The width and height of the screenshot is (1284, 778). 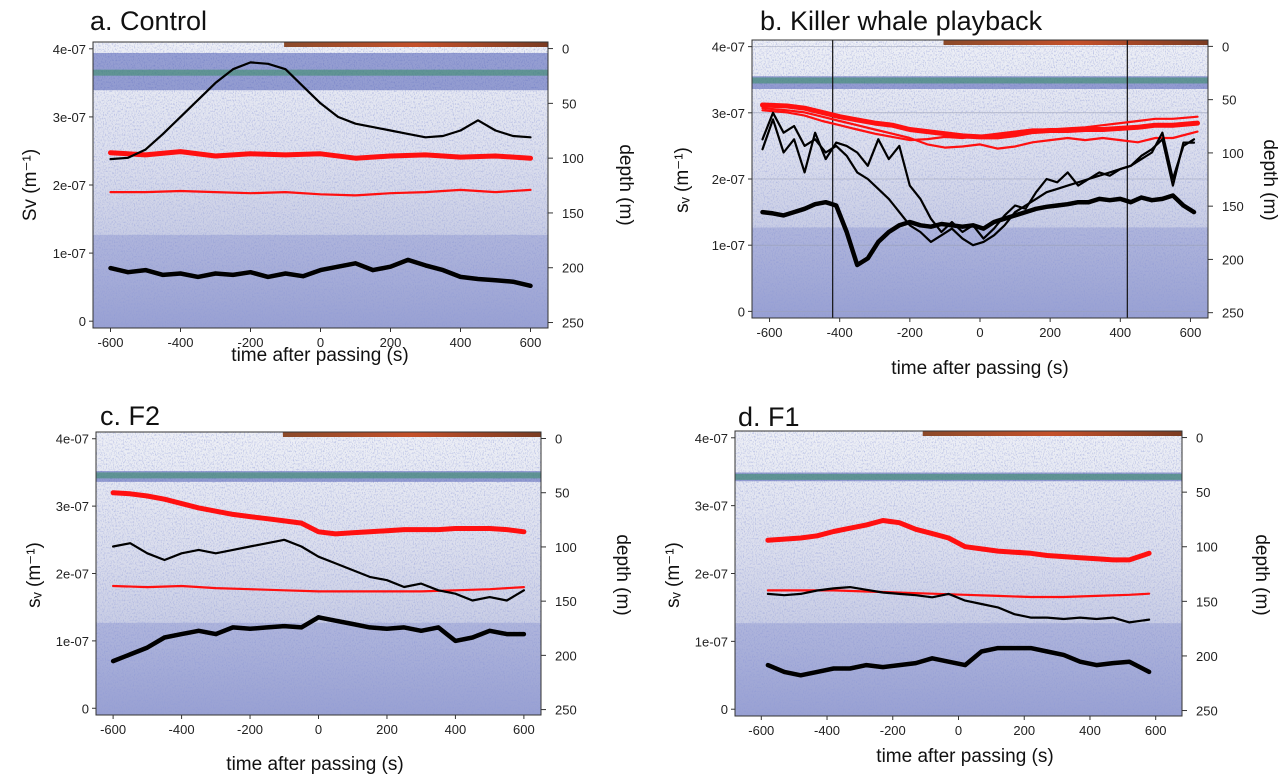 I want to click on panel-b-series-5-line, so click(x=978, y=179).